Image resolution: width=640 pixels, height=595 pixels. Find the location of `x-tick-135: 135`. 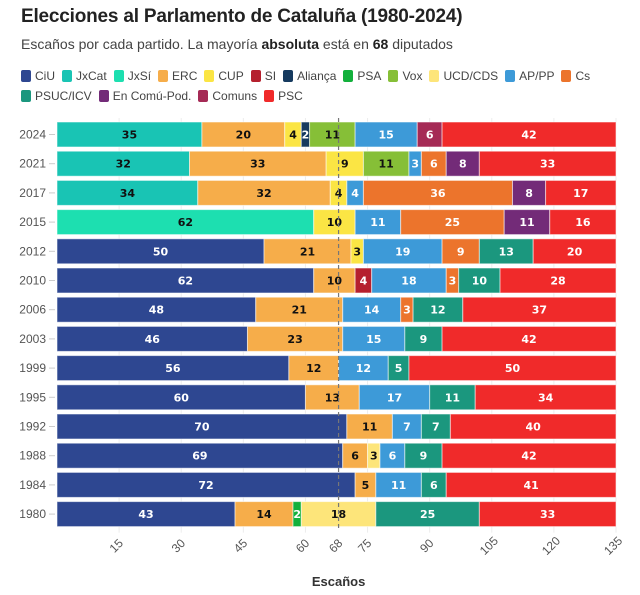

x-tick-135: 135 is located at coordinates (613, 546).